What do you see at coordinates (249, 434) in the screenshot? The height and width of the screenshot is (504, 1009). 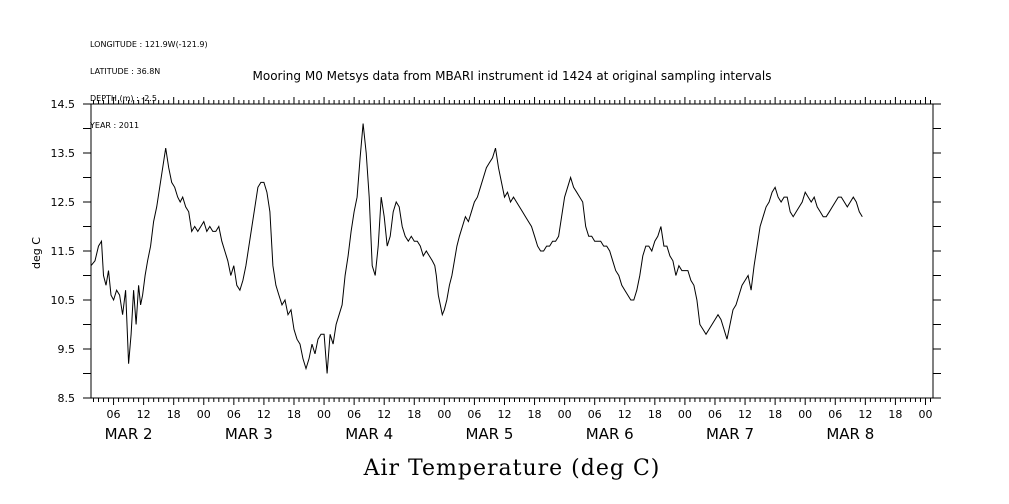 I see `day-label: MAR 3` at bounding box center [249, 434].